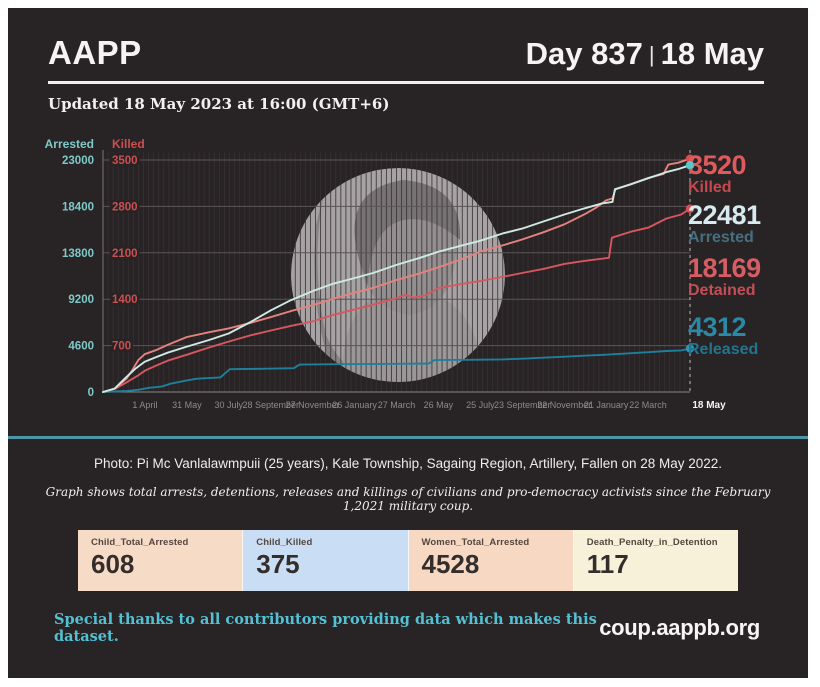  What do you see at coordinates (78, 207) in the screenshot?
I see `left-axis-tick: 18400` at bounding box center [78, 207].